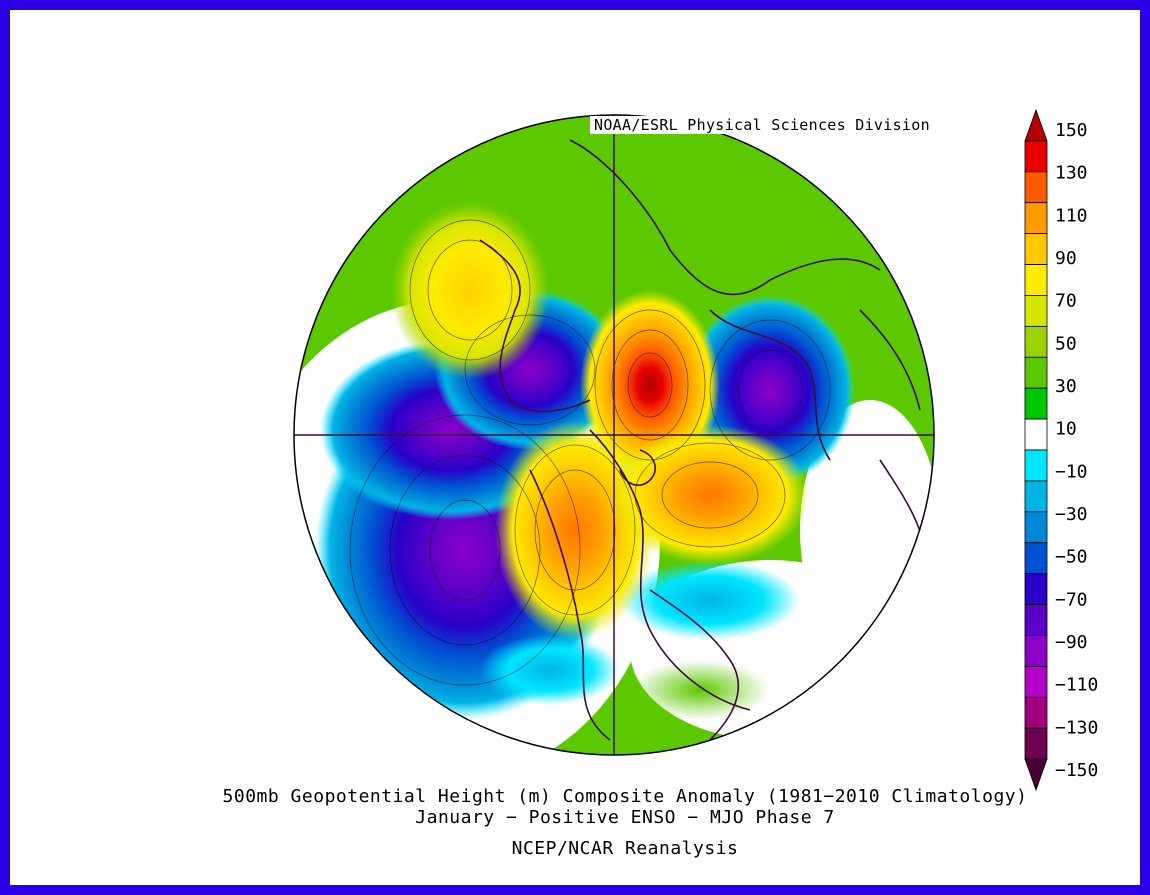 The image size is (1150, 895). What do you see at coordinates (1076, 685) in the screenshot?
I see `colorbar-tick-label: −110` at bounding box center [1076, 685].